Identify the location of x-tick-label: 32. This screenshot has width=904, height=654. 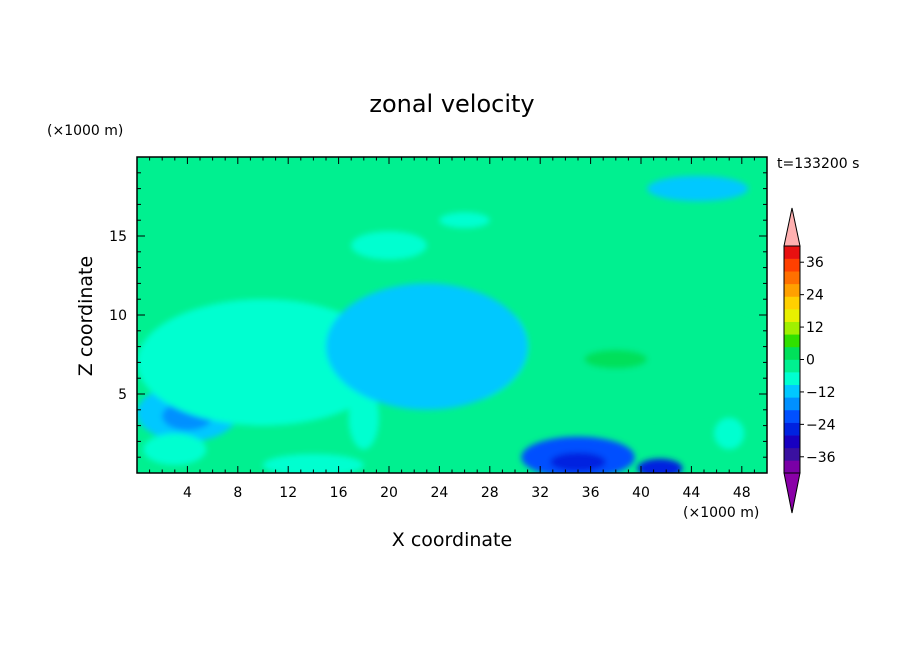
(540, 493).